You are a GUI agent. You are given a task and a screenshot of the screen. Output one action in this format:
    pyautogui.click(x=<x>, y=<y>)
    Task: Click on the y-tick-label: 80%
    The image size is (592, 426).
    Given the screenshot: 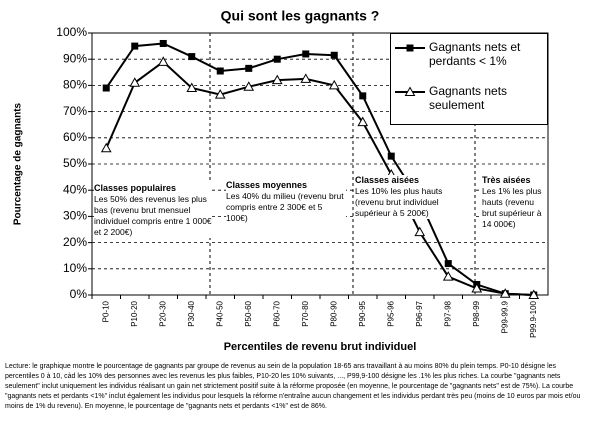 What is the action you would take?
    pyautogui.click(x=75, y=85)
    